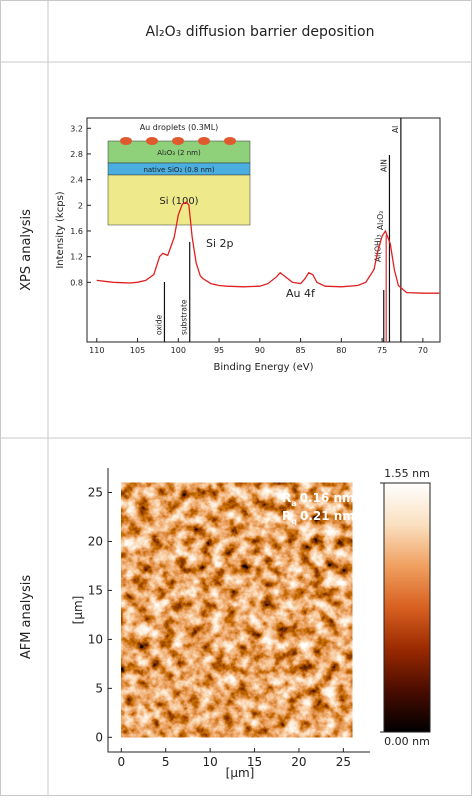 This screenshot has height=800, width=472. What do you see at coordinates (179, 127) in the screenshot?
I see `inset-label: Au droplets (0.3ML)` at bounding box center [179, 127].